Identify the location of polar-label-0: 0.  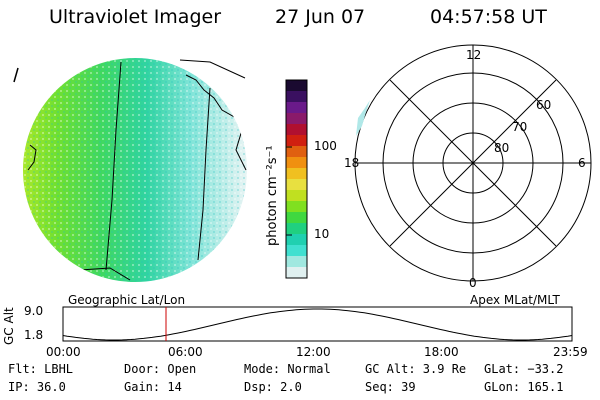
(473, 283).